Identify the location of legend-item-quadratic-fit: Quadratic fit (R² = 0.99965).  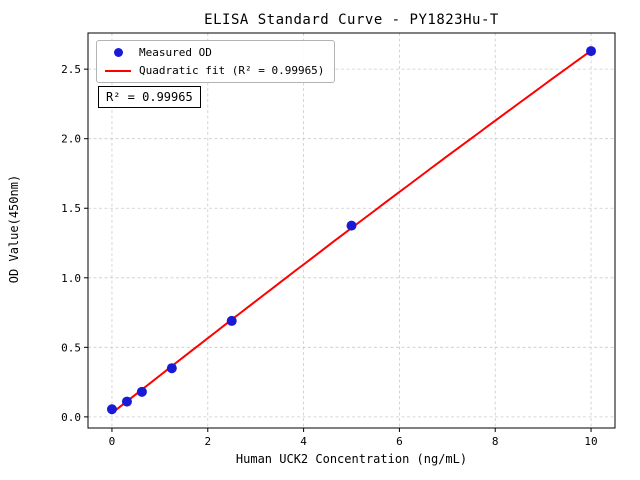
(214, 70).